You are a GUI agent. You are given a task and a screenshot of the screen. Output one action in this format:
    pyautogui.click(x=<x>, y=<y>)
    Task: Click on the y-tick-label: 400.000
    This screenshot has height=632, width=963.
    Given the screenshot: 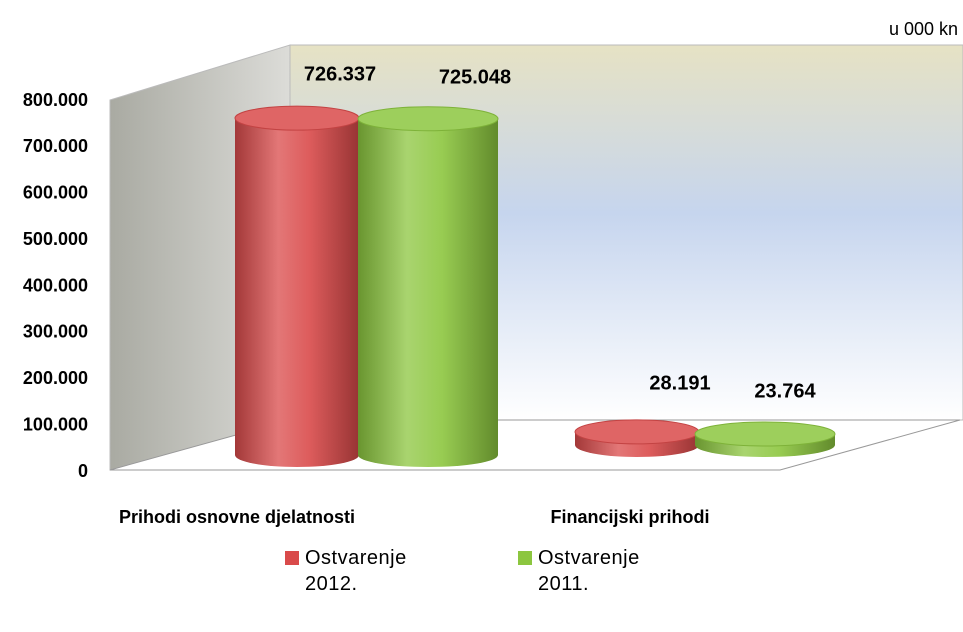 What is the action you would take?
    pyautogui.click(x=55, y=285)
    